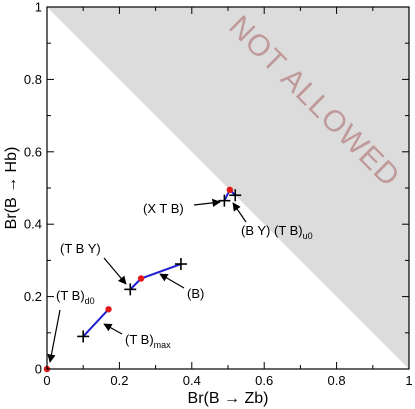 This screenshot has height=409, width=415. I want to click on annotation-subscript: u0, so click(308, 236).